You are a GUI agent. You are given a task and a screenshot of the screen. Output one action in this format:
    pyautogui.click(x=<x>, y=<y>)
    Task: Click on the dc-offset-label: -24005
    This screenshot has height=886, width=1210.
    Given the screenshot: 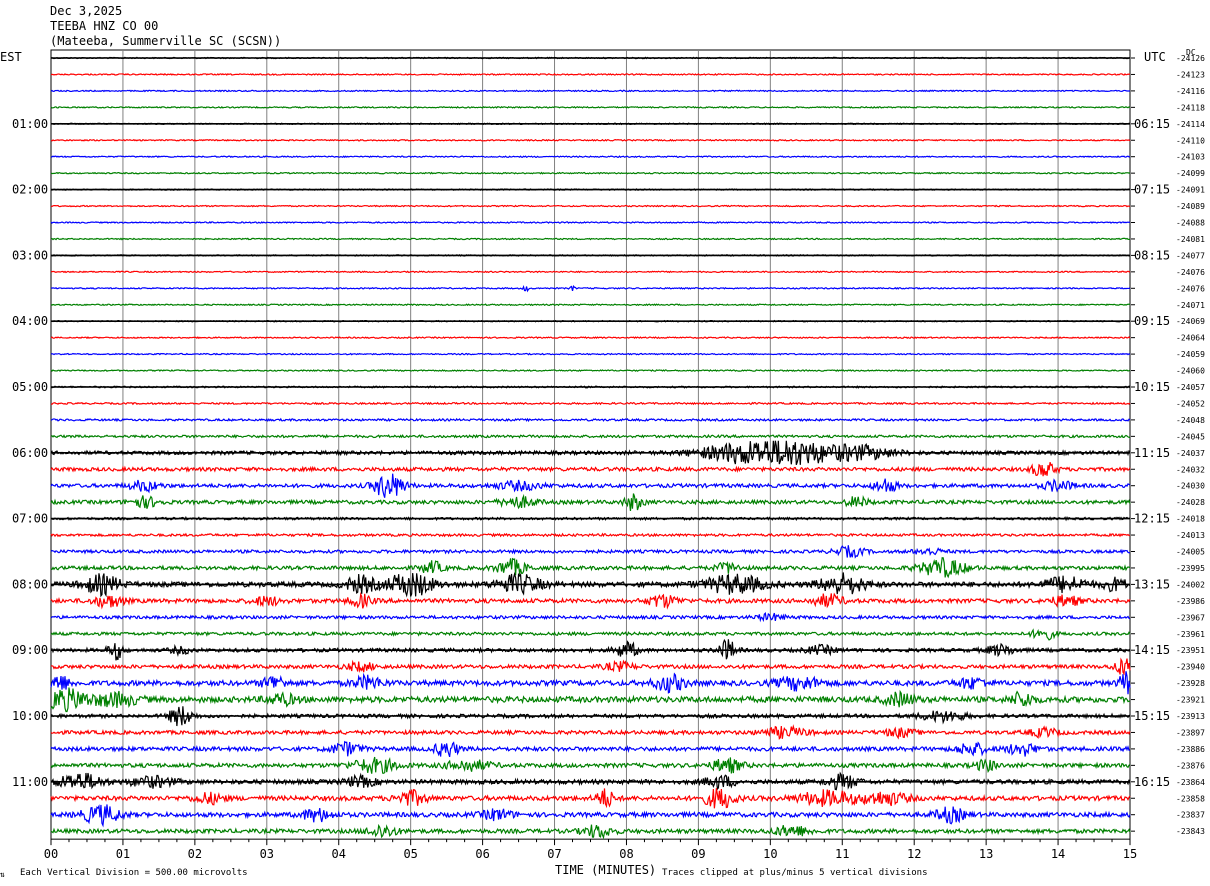 What is the action you would take?
    pyautogui.click(x=1190, y=552)
    